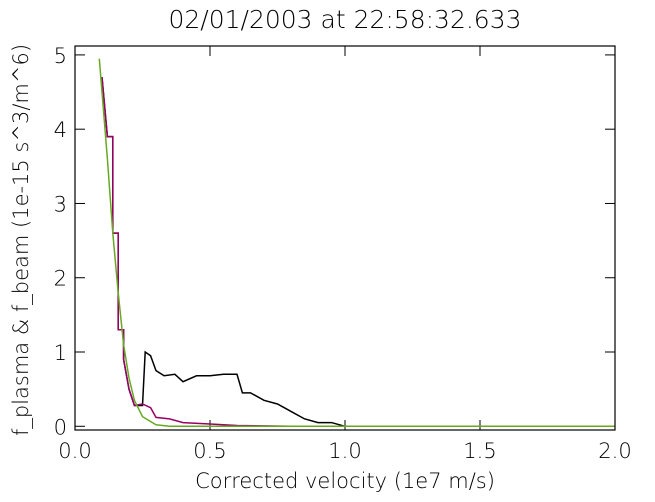 The height and width of the screenshot is (502, 655). I want to click on x-axis-label: Corrected velocity (1e7 m/s), so click(345, 481).